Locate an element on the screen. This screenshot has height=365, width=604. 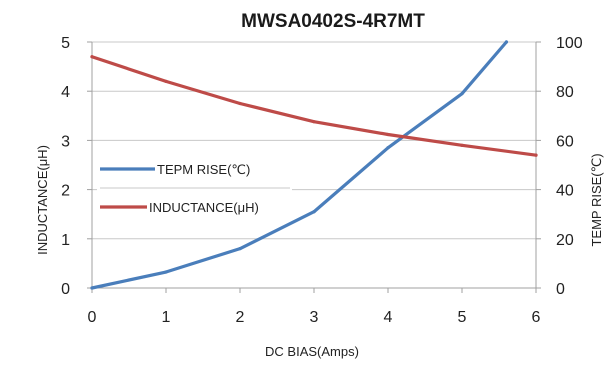
x-tick-label: 3 is located at coordinates (314, 317).